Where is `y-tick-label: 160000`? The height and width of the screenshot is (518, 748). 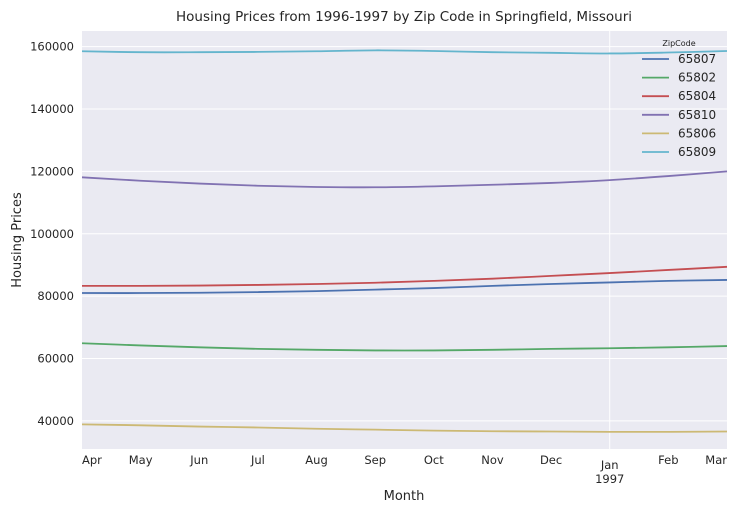
y-tick-label: 160000 is located at coordinates (52, 47).